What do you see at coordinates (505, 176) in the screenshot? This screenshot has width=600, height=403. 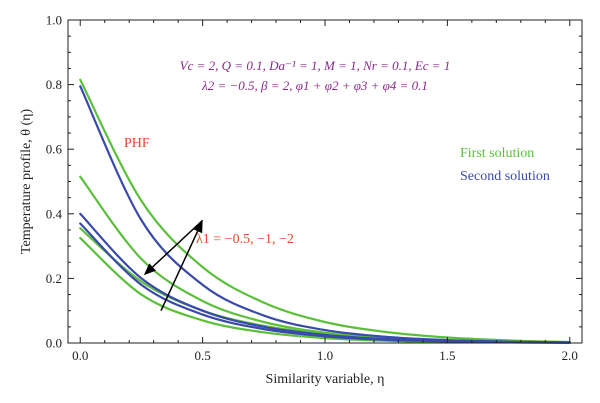 I see `legend-second-solution: Second solution` at bounding box center [505, 176].